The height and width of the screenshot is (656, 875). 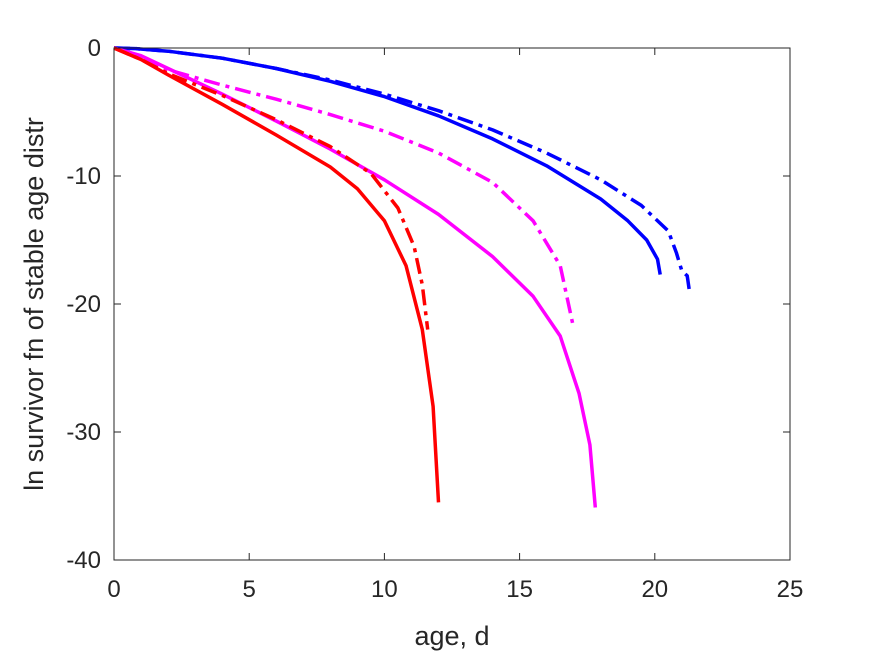 I want to click on x-tick-label: 15, so click(x=519, y=589).